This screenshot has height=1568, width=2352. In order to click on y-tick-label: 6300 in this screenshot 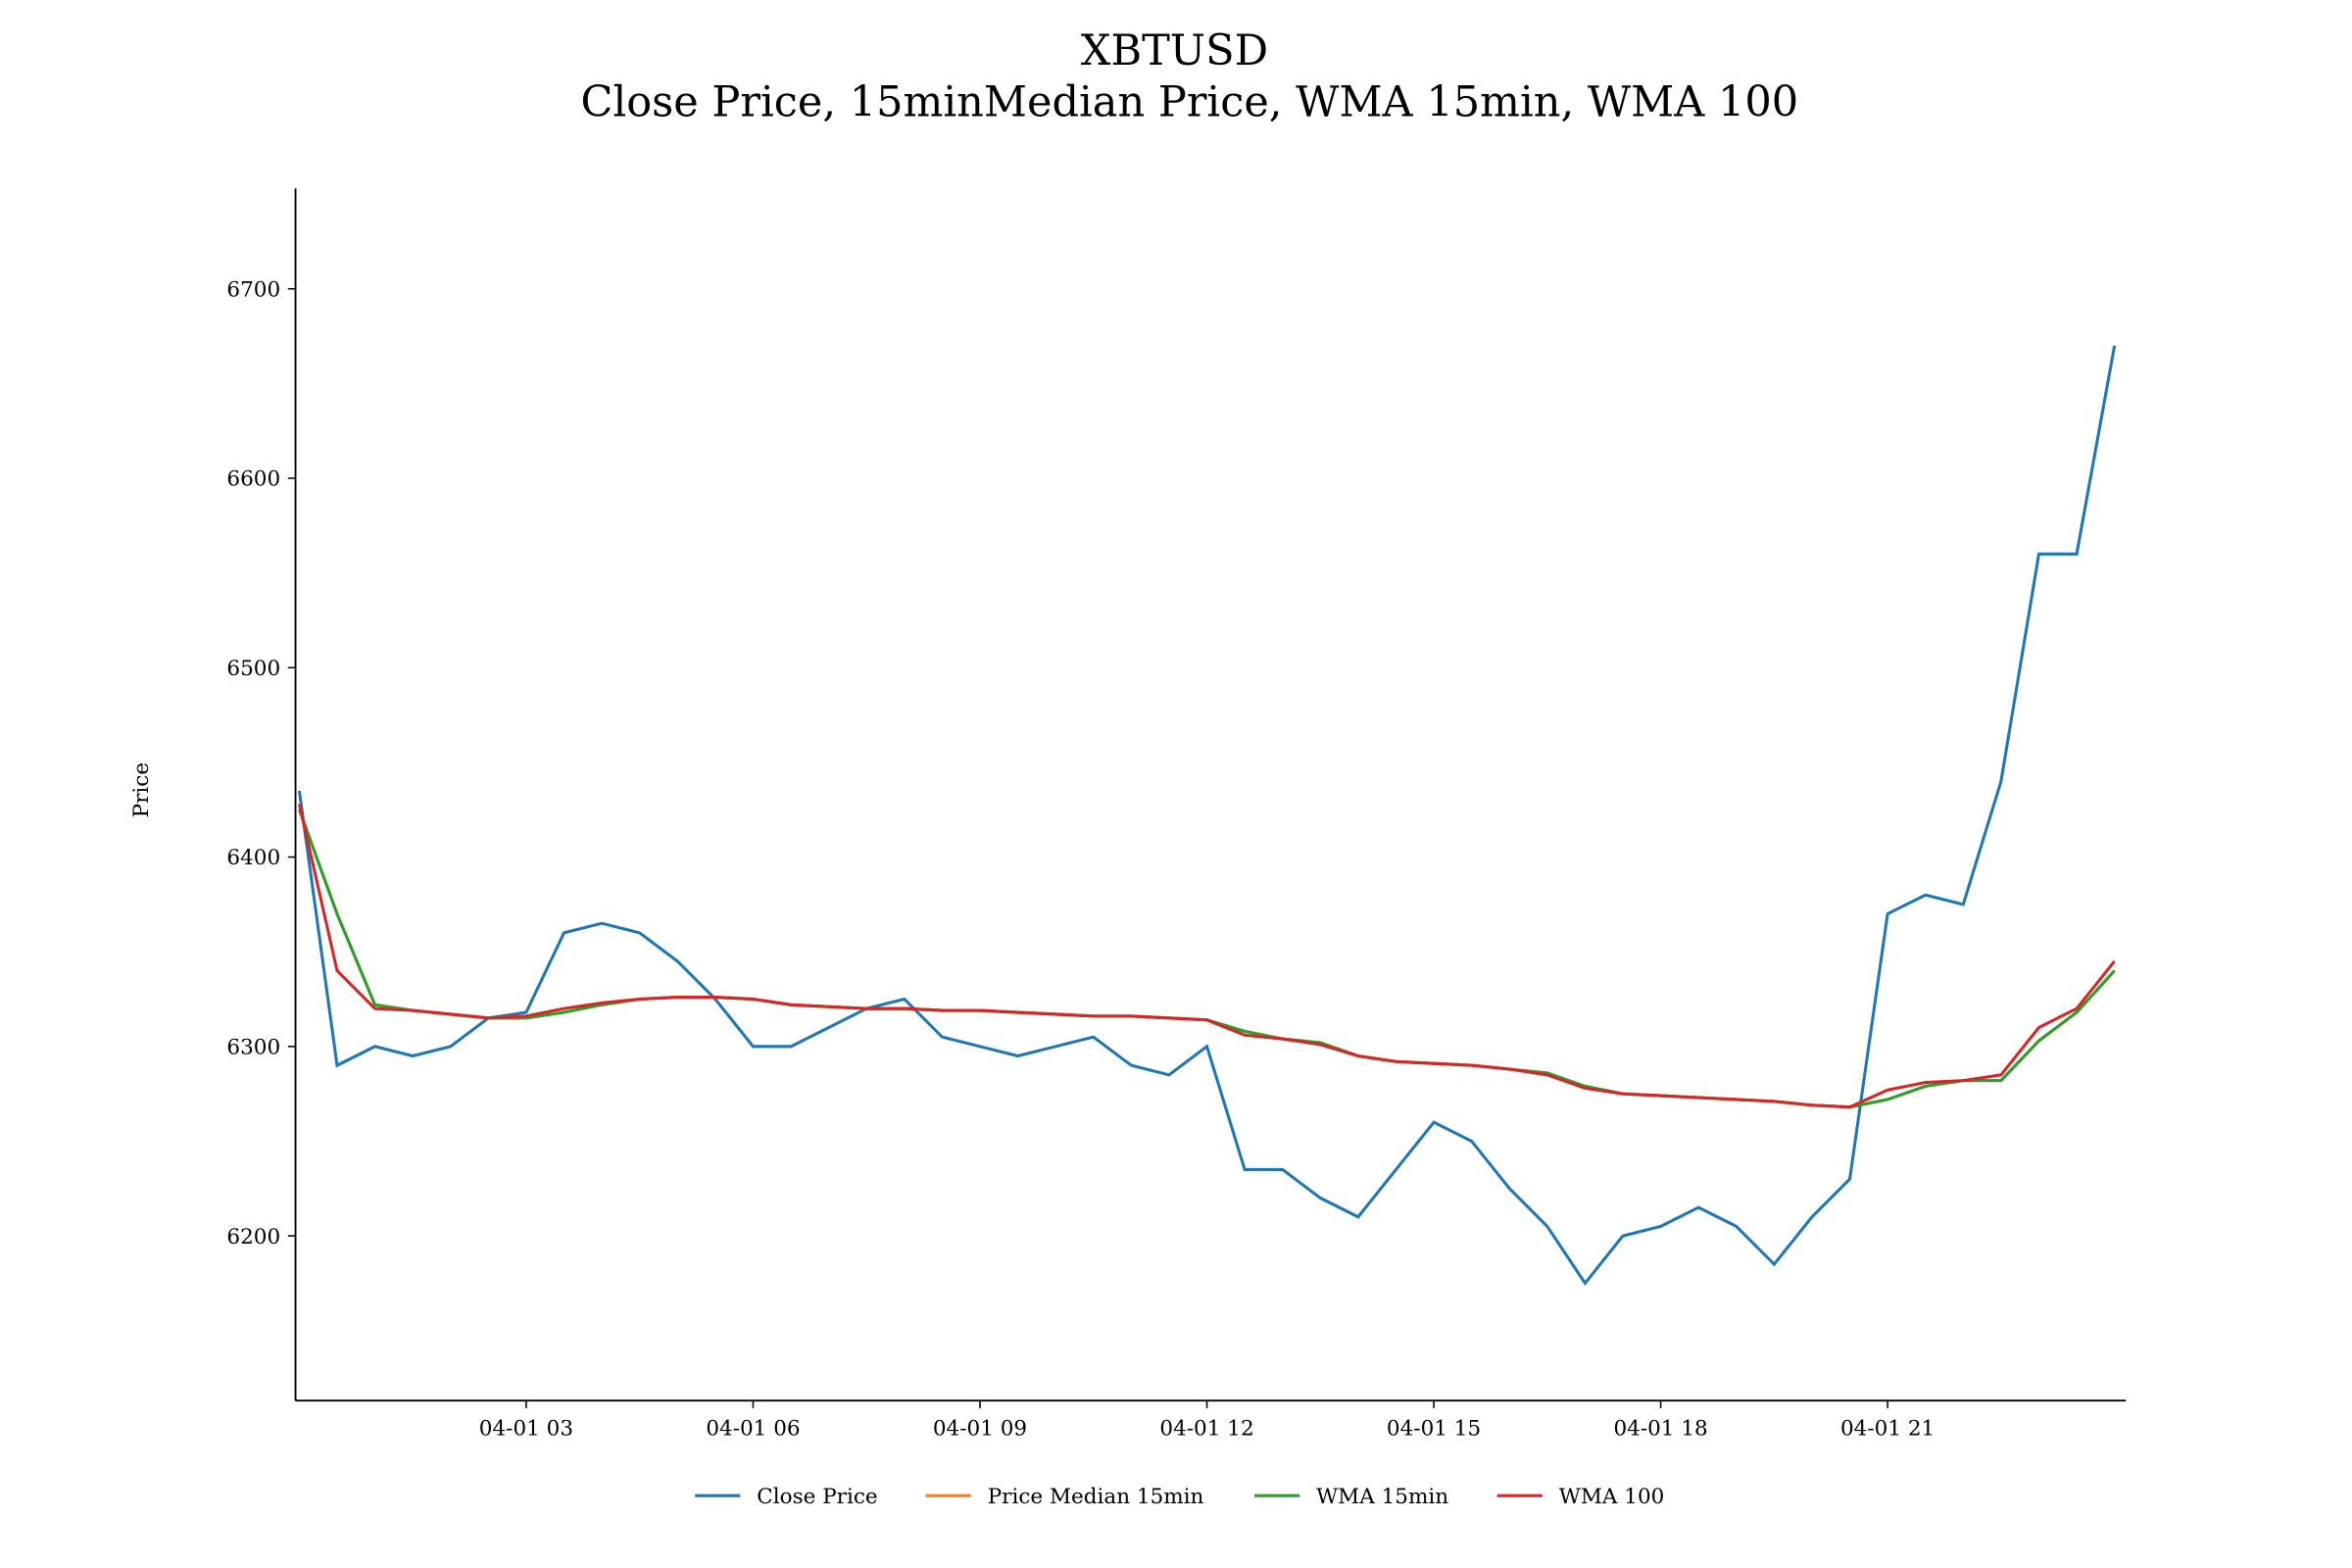, I will do `click(253, 1048)`.